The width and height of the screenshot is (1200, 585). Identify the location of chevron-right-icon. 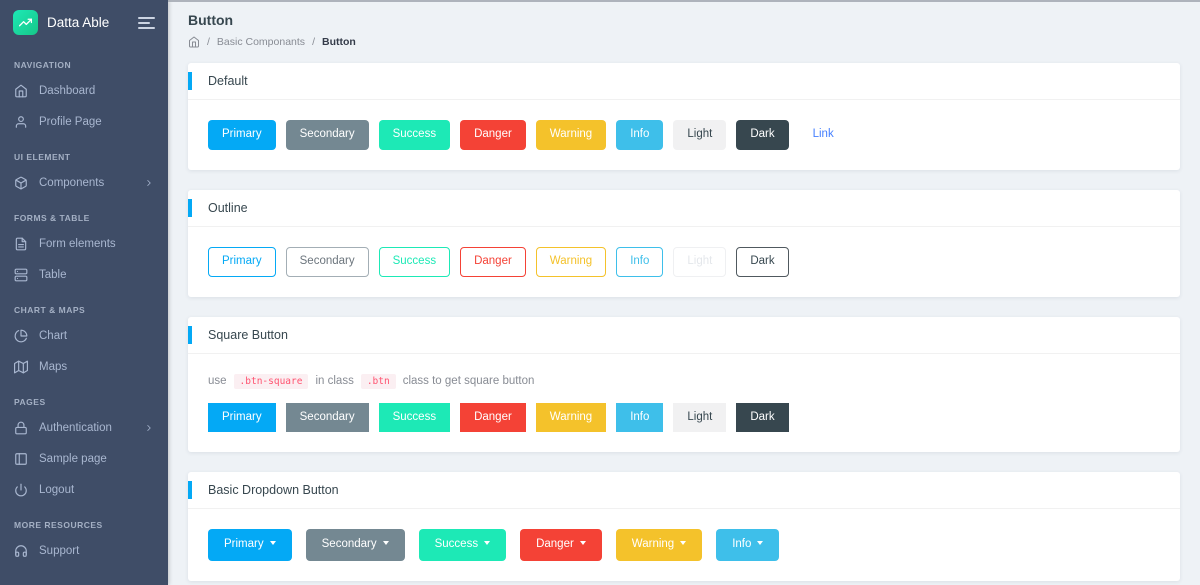
(149, 428).